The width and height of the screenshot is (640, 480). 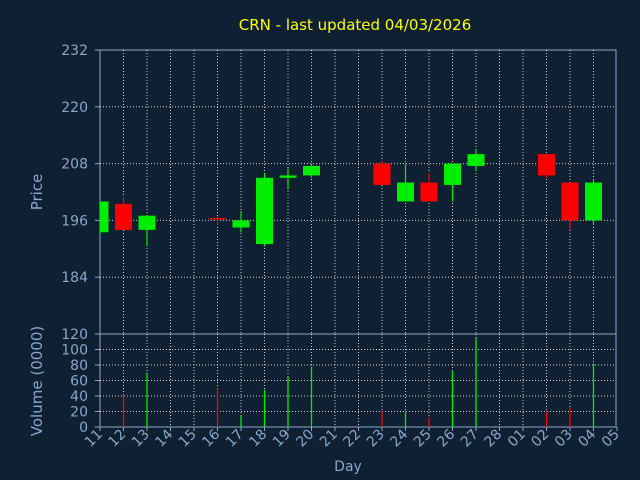 I want to click on volume-tick-label: 60, so click(x=79, y=382).